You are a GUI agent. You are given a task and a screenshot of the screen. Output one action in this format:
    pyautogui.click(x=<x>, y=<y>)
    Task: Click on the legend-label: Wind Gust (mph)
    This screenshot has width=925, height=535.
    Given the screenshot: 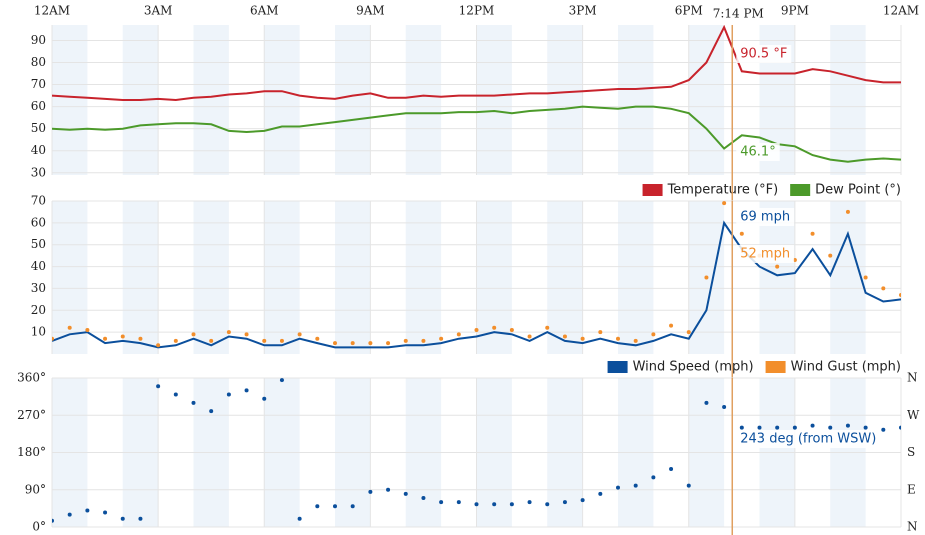 What is the action you would take?
    pyautogui.click(x=846, y=367)
    